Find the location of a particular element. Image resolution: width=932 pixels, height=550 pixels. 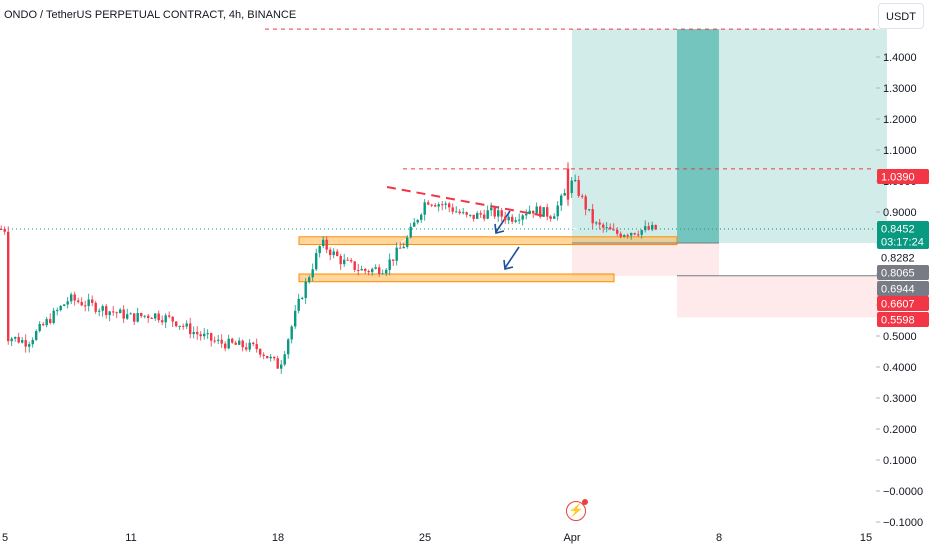

y-tick-label: 1.2000 is located at coordinates (900, 120).